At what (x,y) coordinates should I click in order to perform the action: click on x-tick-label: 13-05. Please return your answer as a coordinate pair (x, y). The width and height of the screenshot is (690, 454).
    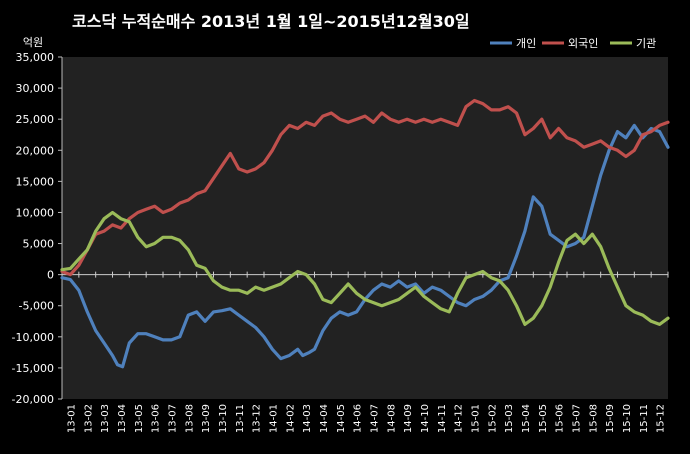
    Looking at the image, I should click on (139, 418).